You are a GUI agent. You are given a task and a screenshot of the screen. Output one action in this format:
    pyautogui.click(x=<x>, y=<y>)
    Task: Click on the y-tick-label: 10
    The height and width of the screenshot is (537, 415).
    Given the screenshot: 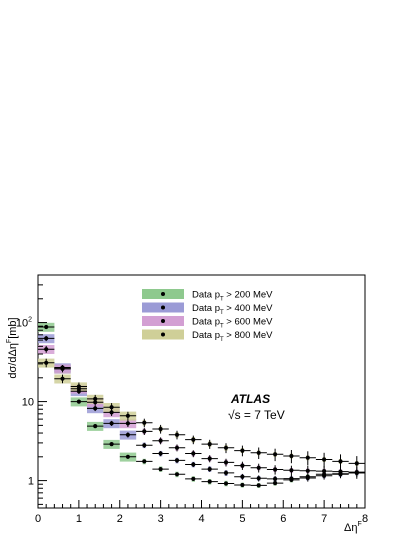 What is the action you would take?
    pyautogui.click(x=28, y=403)
    